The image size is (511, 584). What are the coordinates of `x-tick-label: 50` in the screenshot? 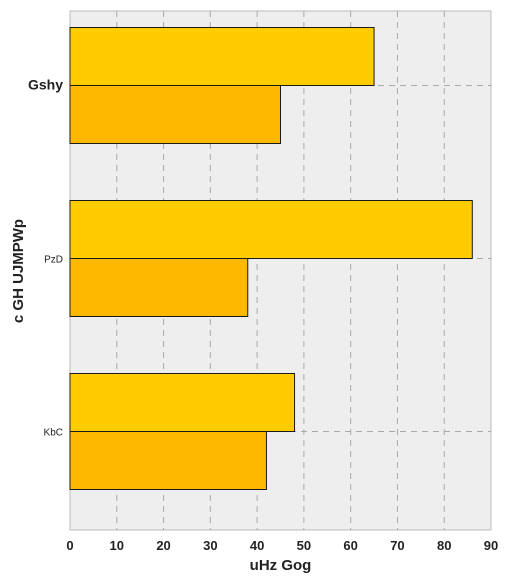 It's located at (304, 545).